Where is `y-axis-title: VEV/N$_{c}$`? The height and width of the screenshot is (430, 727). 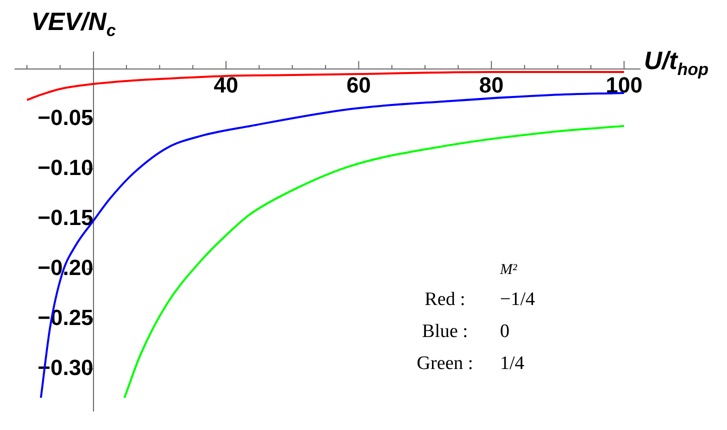
y-axis-title: VEV/N$_{c}$ is located at coordinates (73, 24).